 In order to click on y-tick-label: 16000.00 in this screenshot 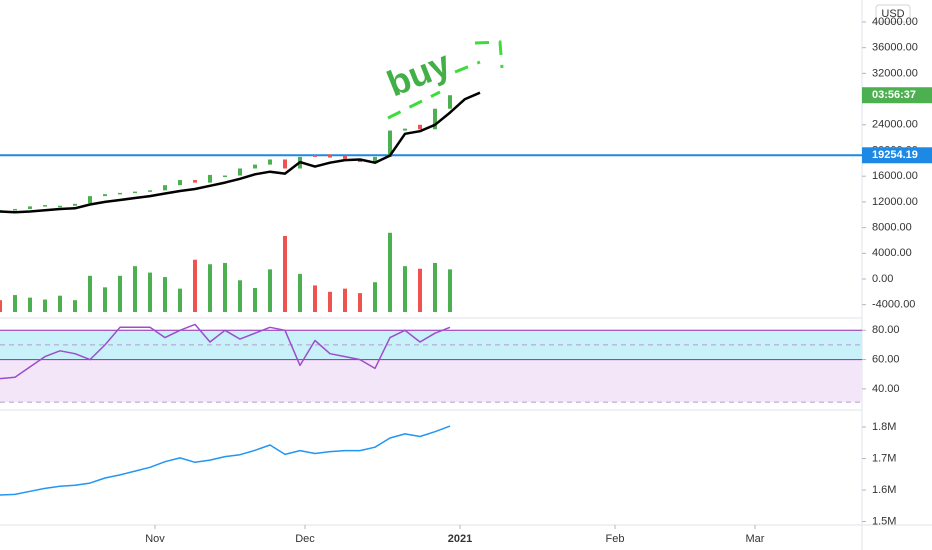, I will do `click(895, 176)`.